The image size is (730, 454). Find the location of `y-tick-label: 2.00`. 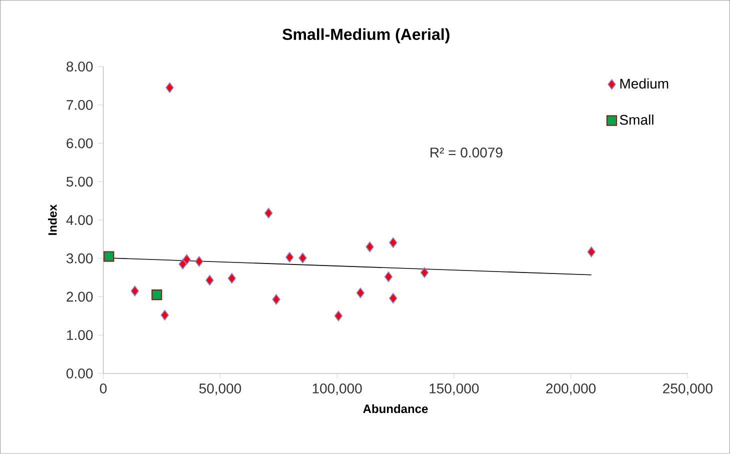

y-tick-label: 2.00 is located at coordinates (79, 297).